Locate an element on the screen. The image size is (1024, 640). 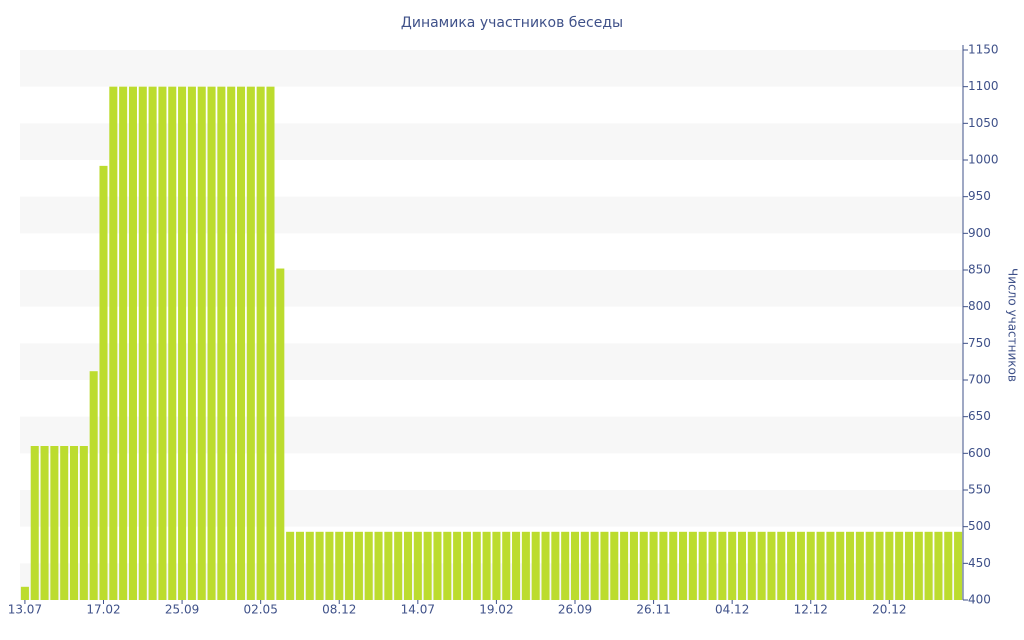
x-tick-label: 26.09 is located at coordinates (575, 610).